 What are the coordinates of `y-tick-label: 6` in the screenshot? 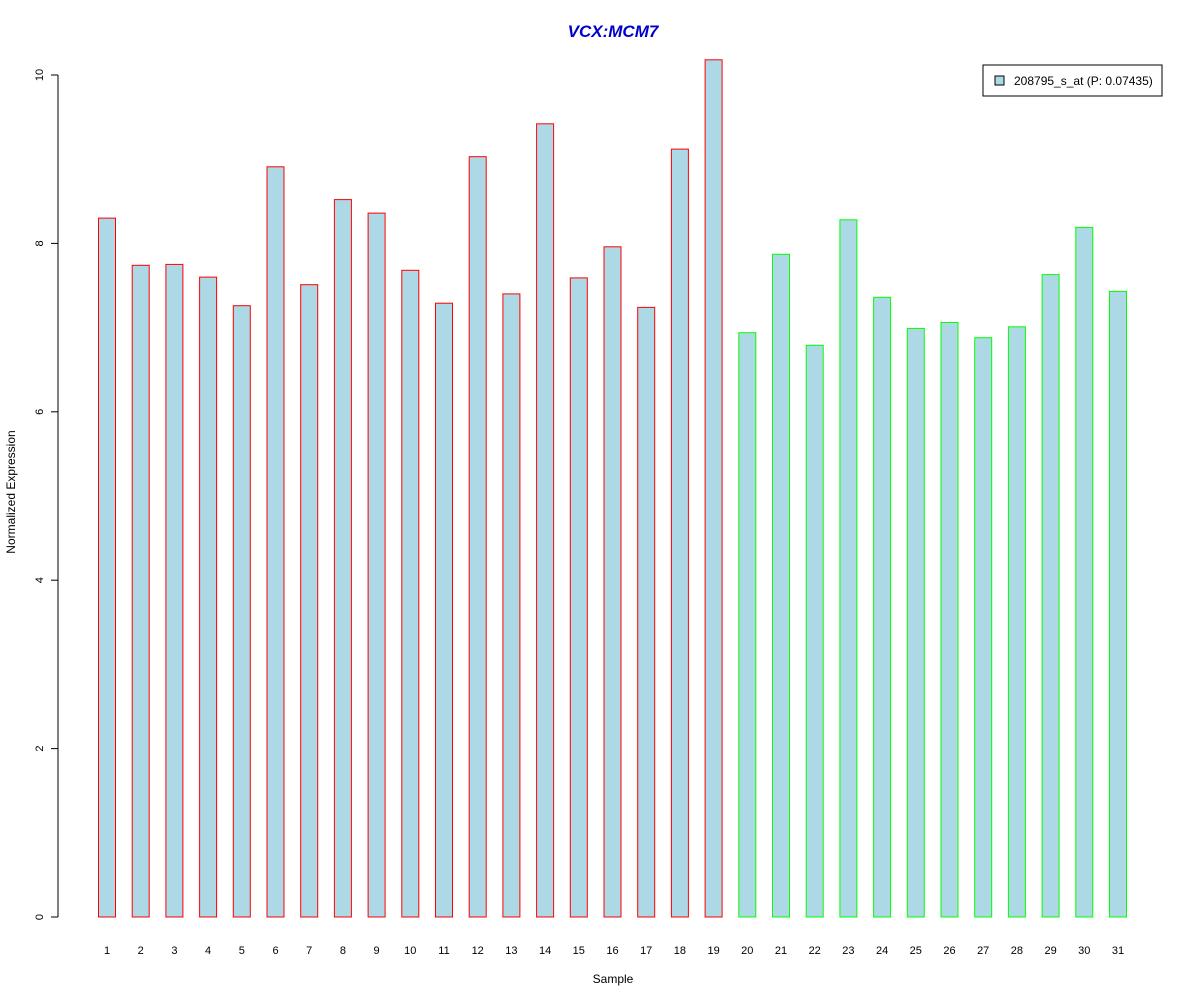 It's located at (40, 412).